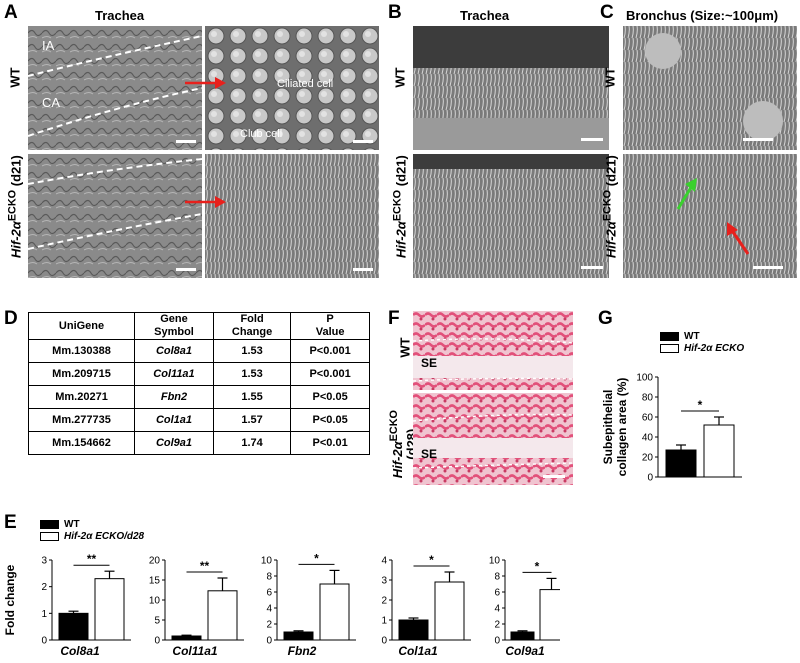  What do you see at coordinates (418, 651) in the screenshot?
I see `x-axis-label: Col1a1` at bounding box center [418, 651].